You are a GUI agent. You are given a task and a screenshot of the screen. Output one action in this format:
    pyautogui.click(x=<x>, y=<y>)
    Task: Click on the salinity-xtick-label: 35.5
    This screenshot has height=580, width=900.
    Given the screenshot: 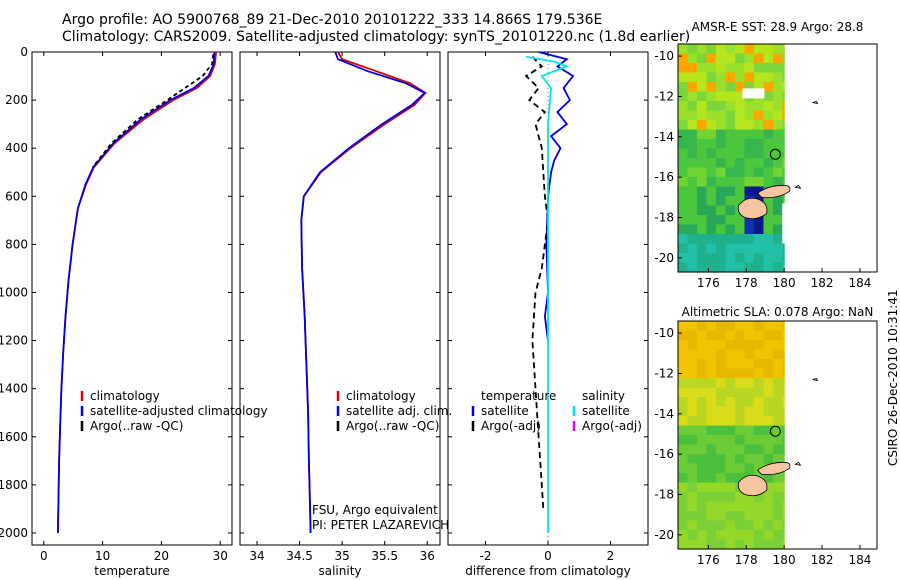 What is the action you would take?
    pyautogui.click(x=384, y=556)
    